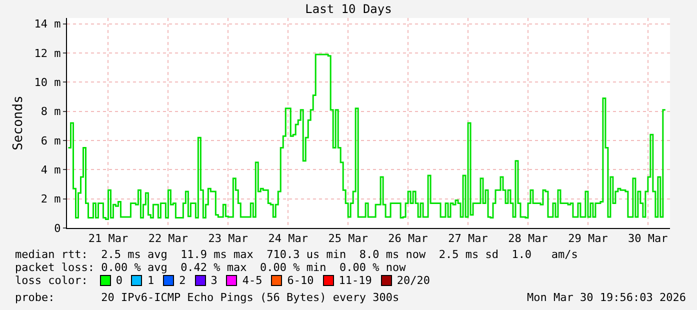 This screenshot has width=697, height=310. What do you see at coordinates (408, 239) in the screenshot?
I see `x-tick-label: 26 Mar` at bounding box center [408, 239].